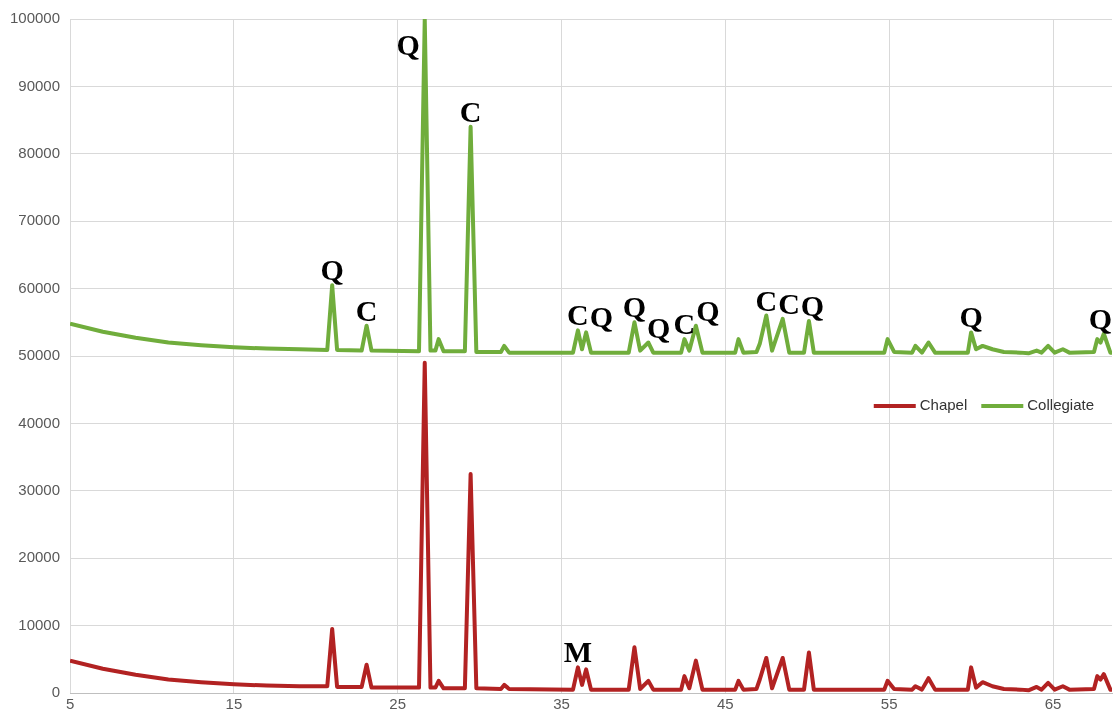  Describe the element at coordinates (578, 652) in the screenshot. I see `annotation: M` at that location.